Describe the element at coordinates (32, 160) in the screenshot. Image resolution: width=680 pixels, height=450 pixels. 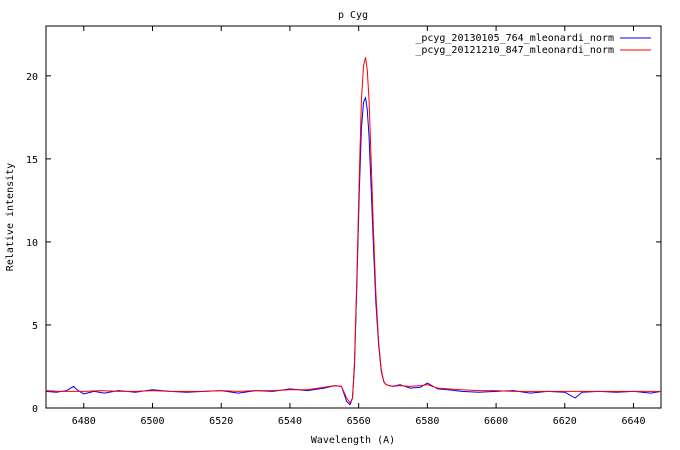
I see `y-tick-label: 15` at that location.